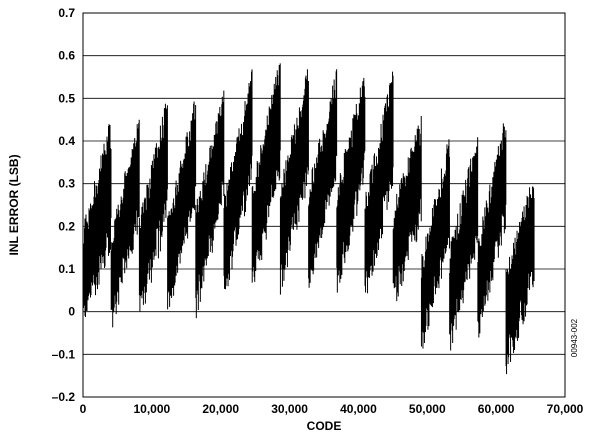 This screenshot has height=445, width=595. What do you see at coordinates (289, 409) in the screenshot?
I see `x-tick-label: 30,000` at bounding box center [289, 409].